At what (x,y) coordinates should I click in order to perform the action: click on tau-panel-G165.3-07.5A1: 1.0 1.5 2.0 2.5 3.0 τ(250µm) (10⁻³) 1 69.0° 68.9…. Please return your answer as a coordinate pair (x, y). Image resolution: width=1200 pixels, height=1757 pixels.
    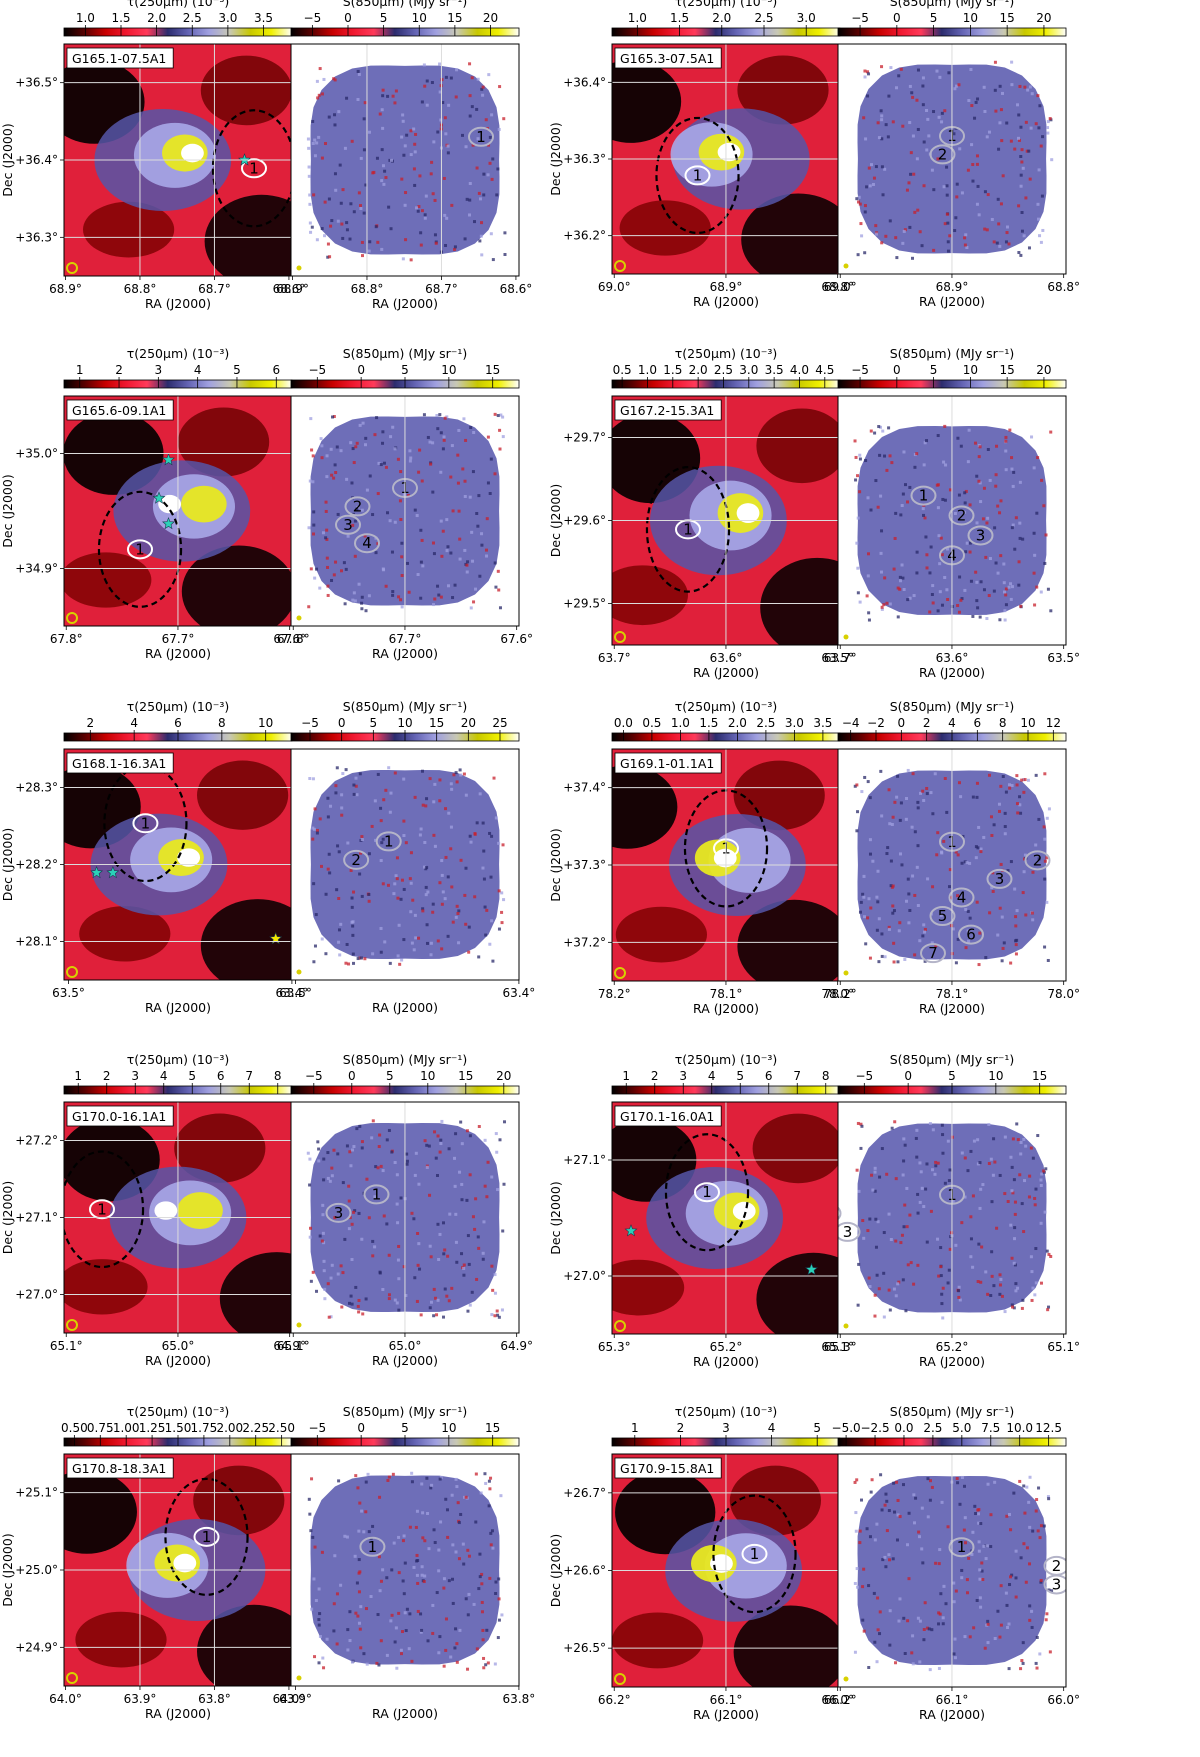
    Looking at the image, I should click on (701, 154).